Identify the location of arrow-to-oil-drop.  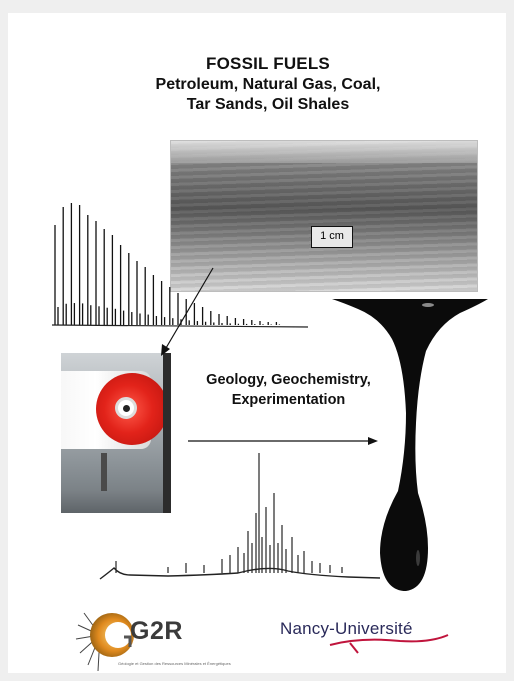
(283, 441).